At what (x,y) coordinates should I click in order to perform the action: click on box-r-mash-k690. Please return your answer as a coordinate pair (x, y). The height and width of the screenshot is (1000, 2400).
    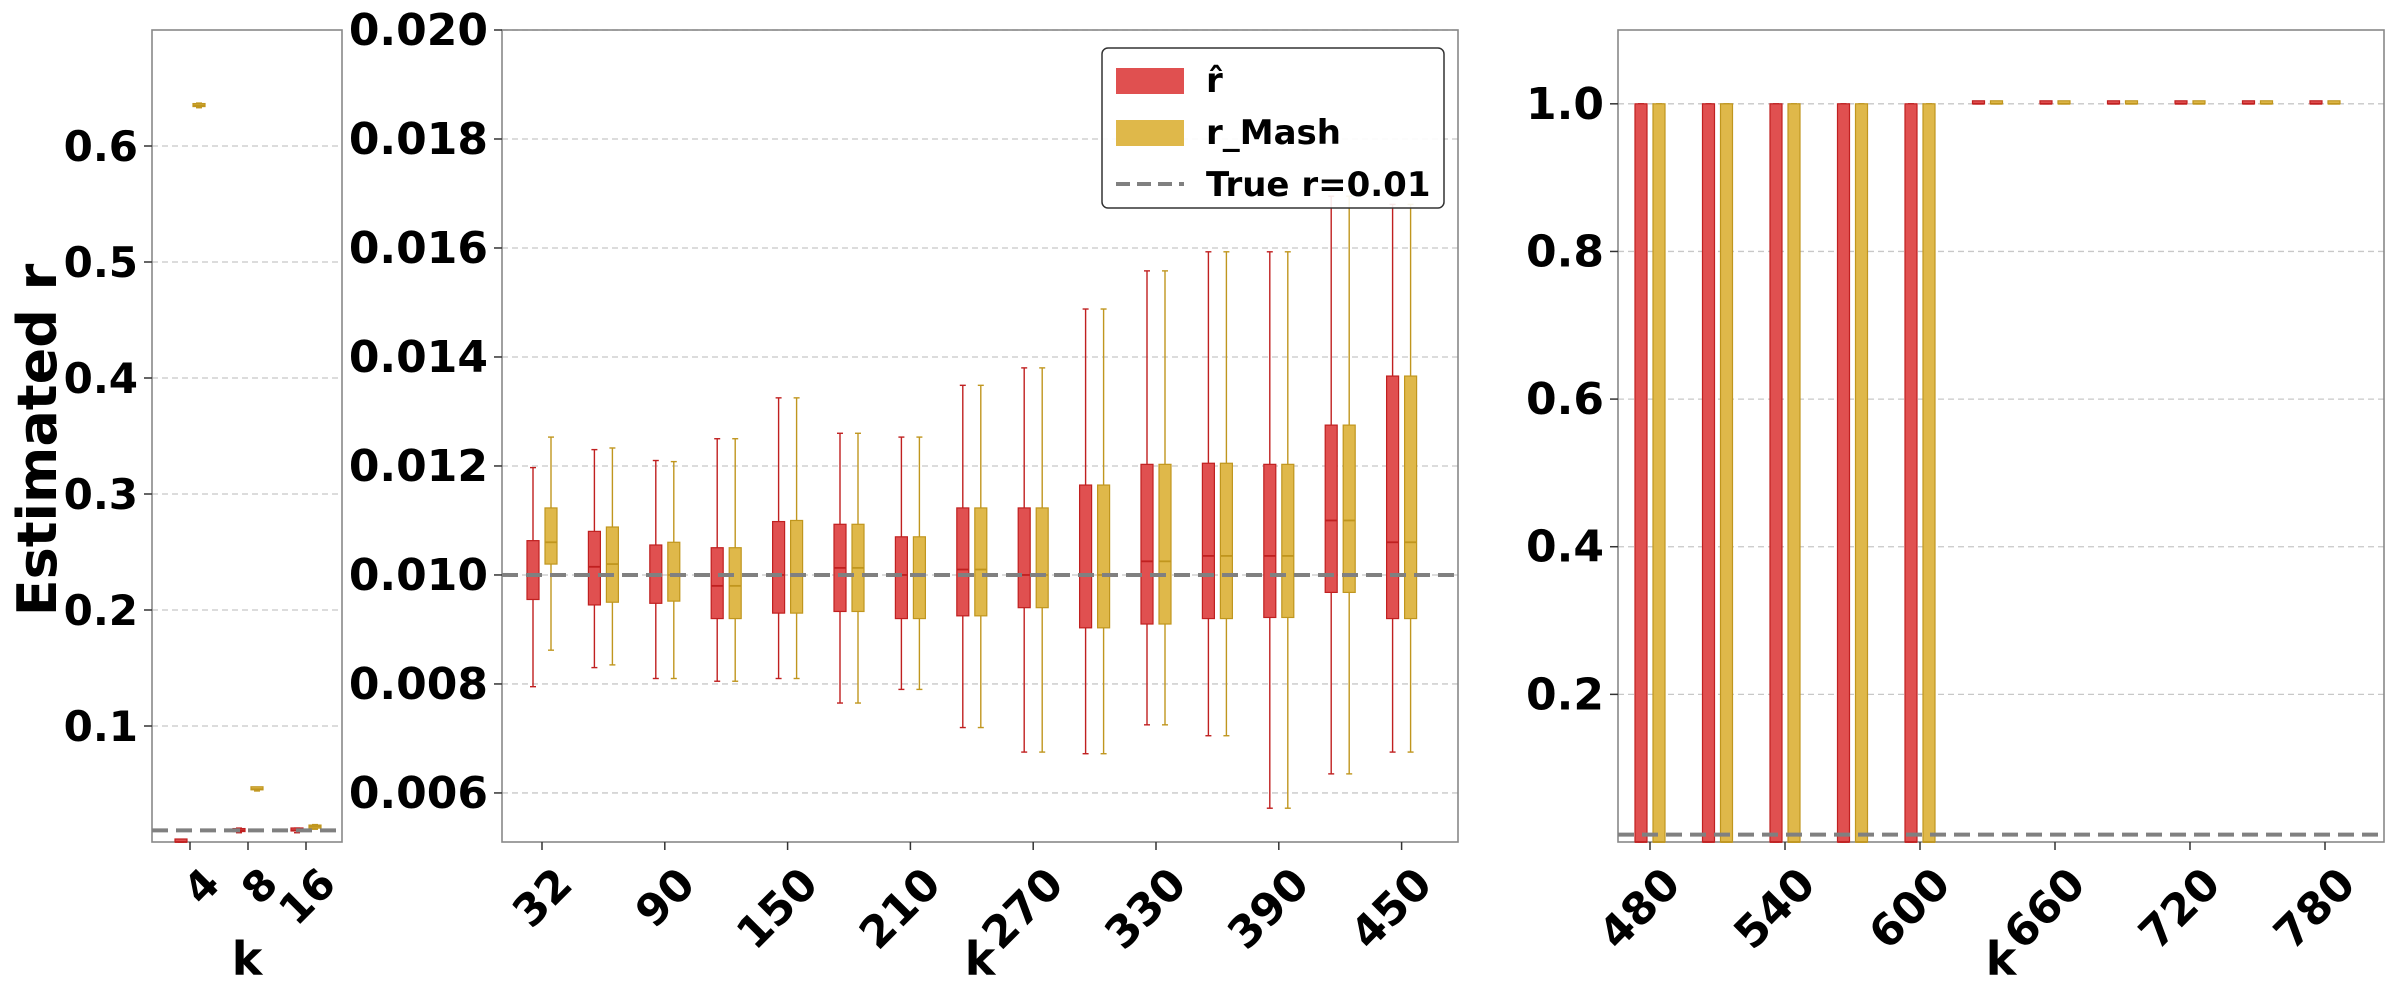
    Looking at the image, I should click on (2131, 102).